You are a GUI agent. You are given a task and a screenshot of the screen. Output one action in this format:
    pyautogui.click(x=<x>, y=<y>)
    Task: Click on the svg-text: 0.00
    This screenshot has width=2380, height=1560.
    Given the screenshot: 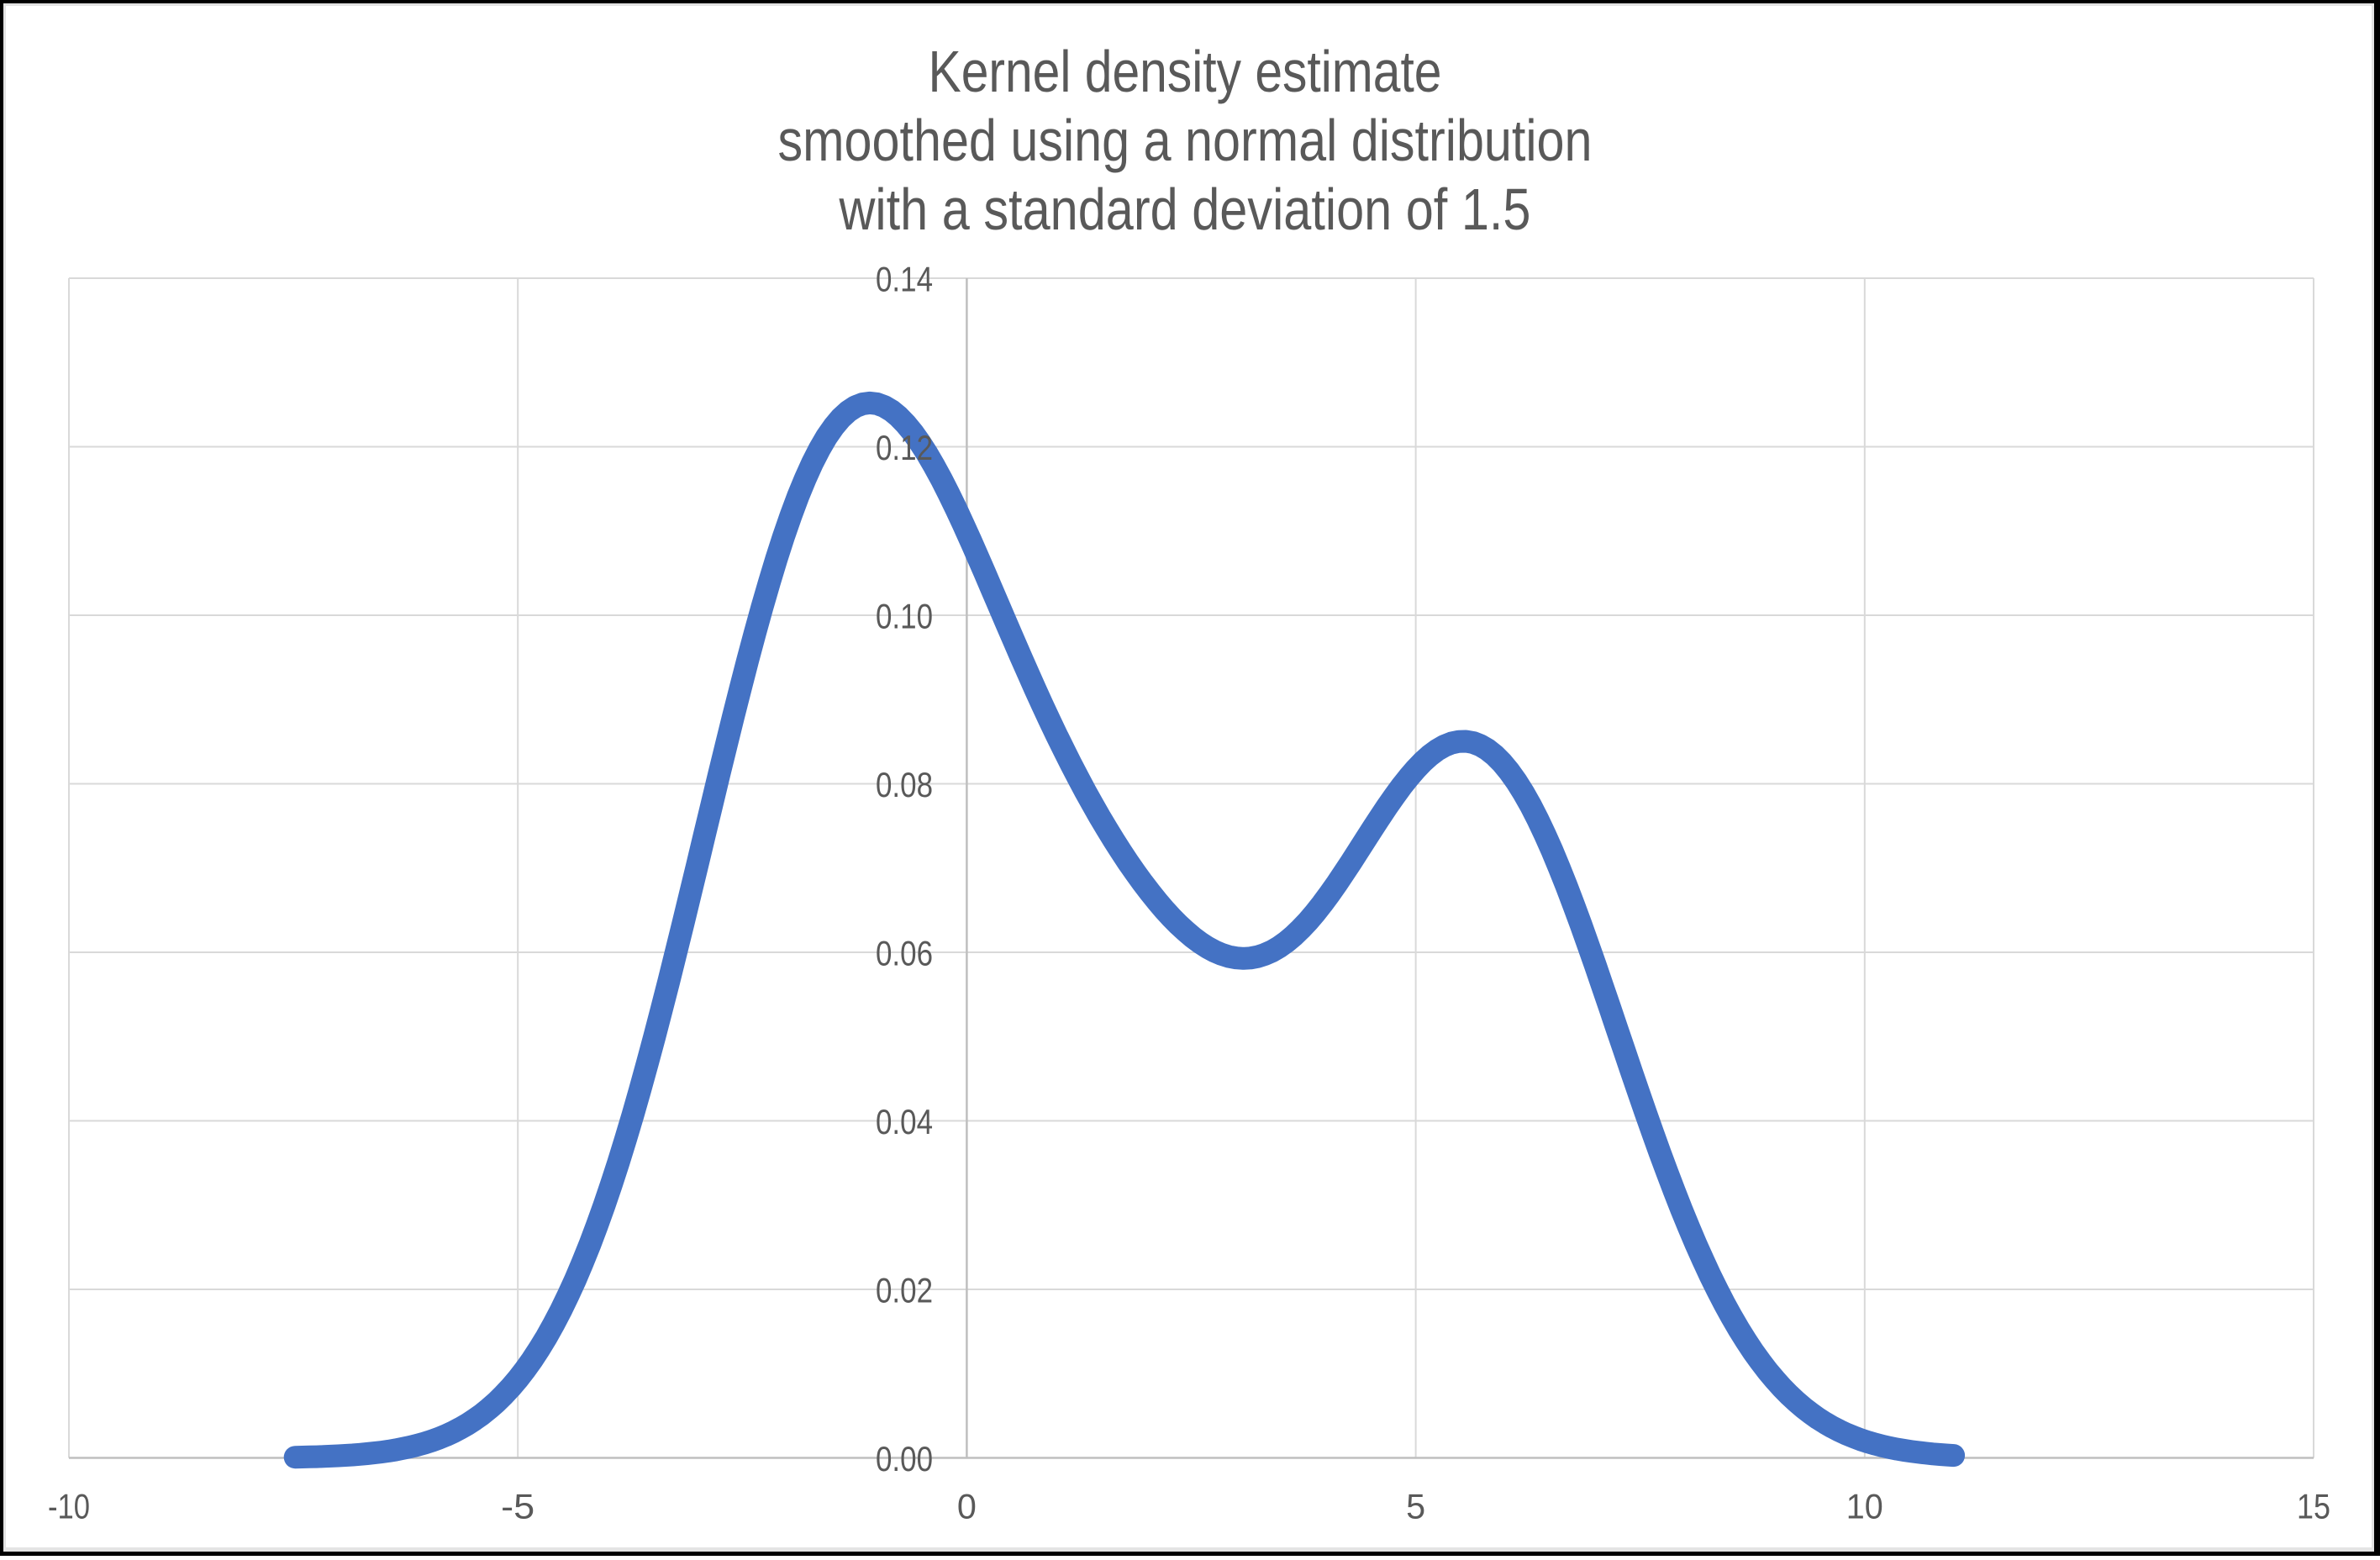 What is the action you would take?
    pyautogui.click(x=905, y=1458)
    